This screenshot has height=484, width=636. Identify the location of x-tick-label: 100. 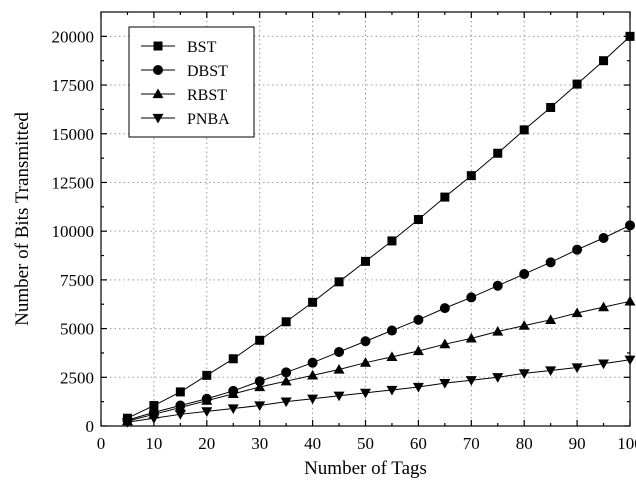
(626, 443).